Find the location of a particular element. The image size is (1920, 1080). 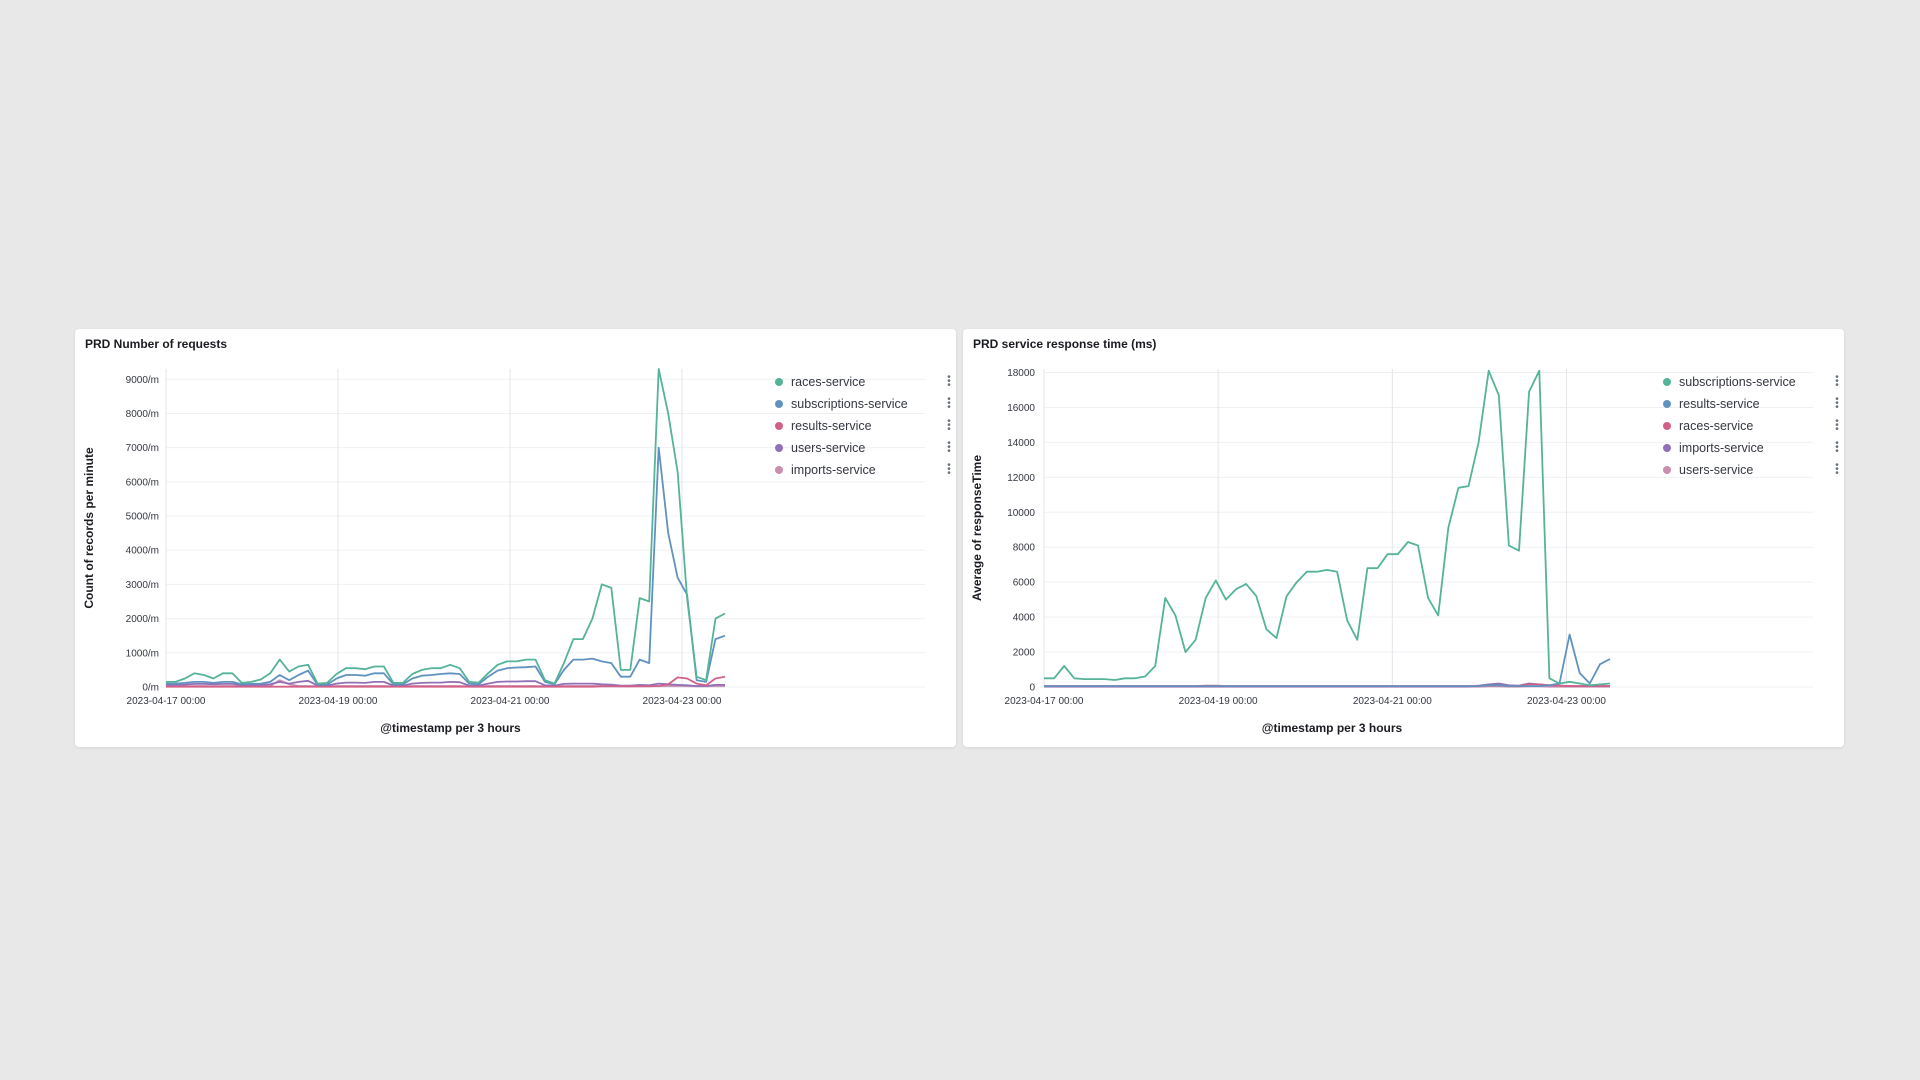

y-tick-label: 0/m is located at coordinates (150, 688).